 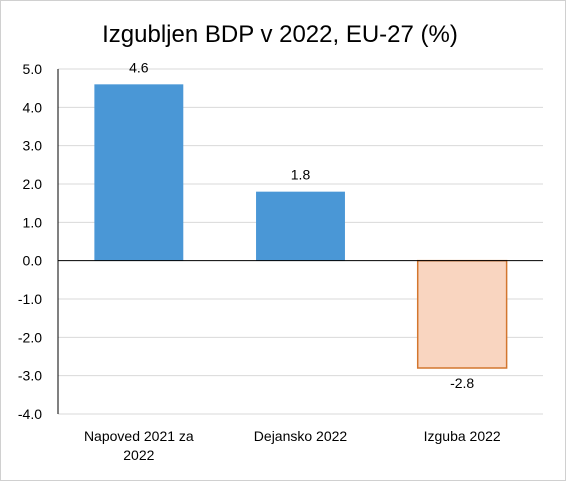 I want to click on y-tick-label: -3.0, so click(x=30, y=376).